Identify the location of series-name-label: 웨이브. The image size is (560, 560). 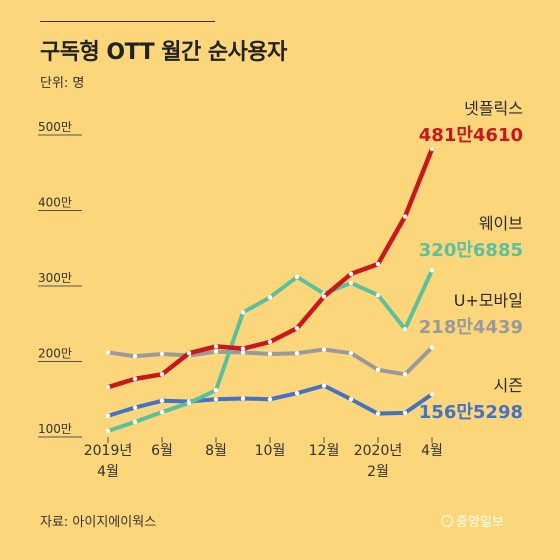
(501, 223).